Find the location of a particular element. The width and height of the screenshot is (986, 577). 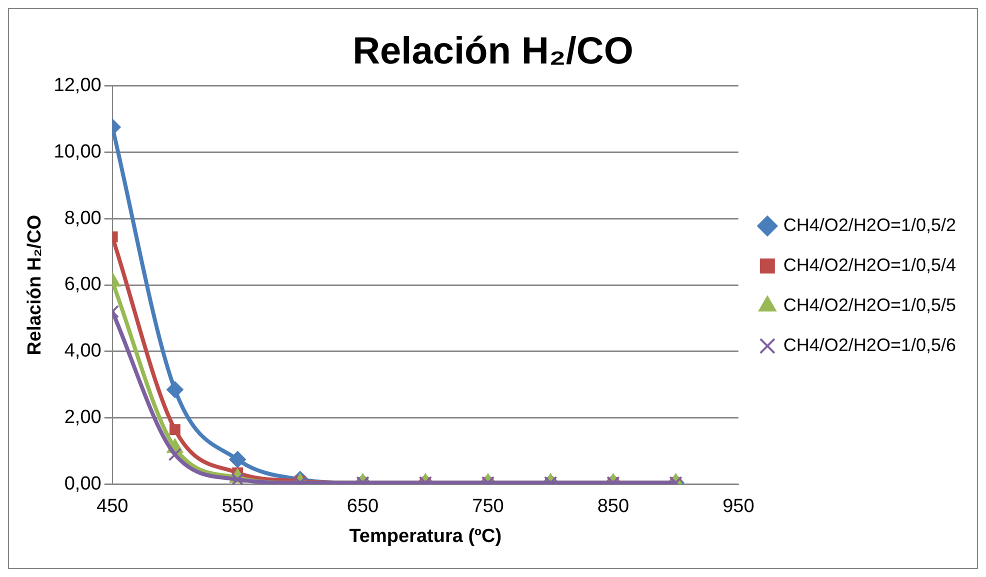

y-tick-label: 8,00 is located at coordinates (83, 218).